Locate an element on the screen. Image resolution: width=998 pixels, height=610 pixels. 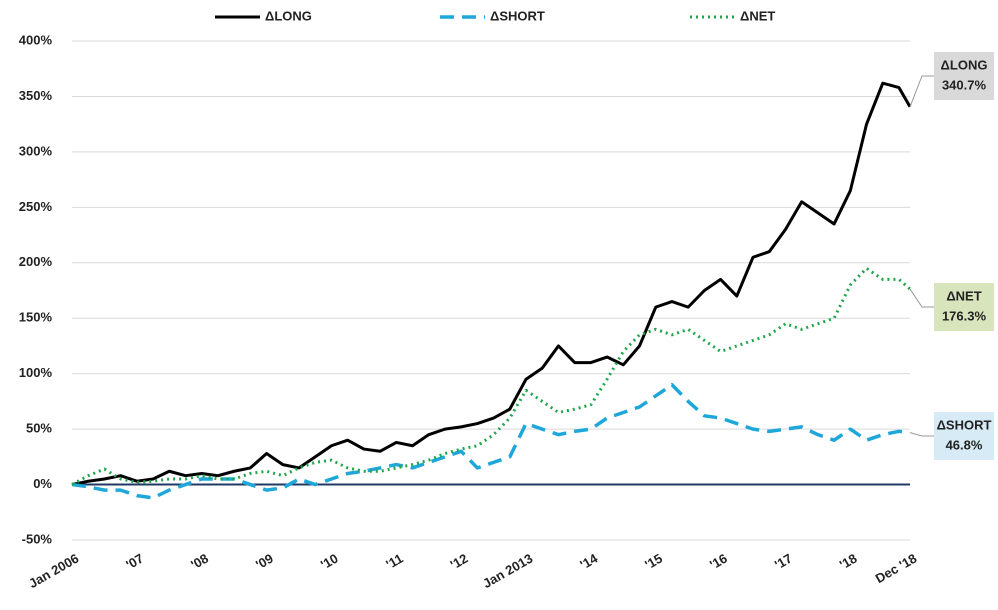
y-tick-label: 350% is located at coordinates (36, 95).